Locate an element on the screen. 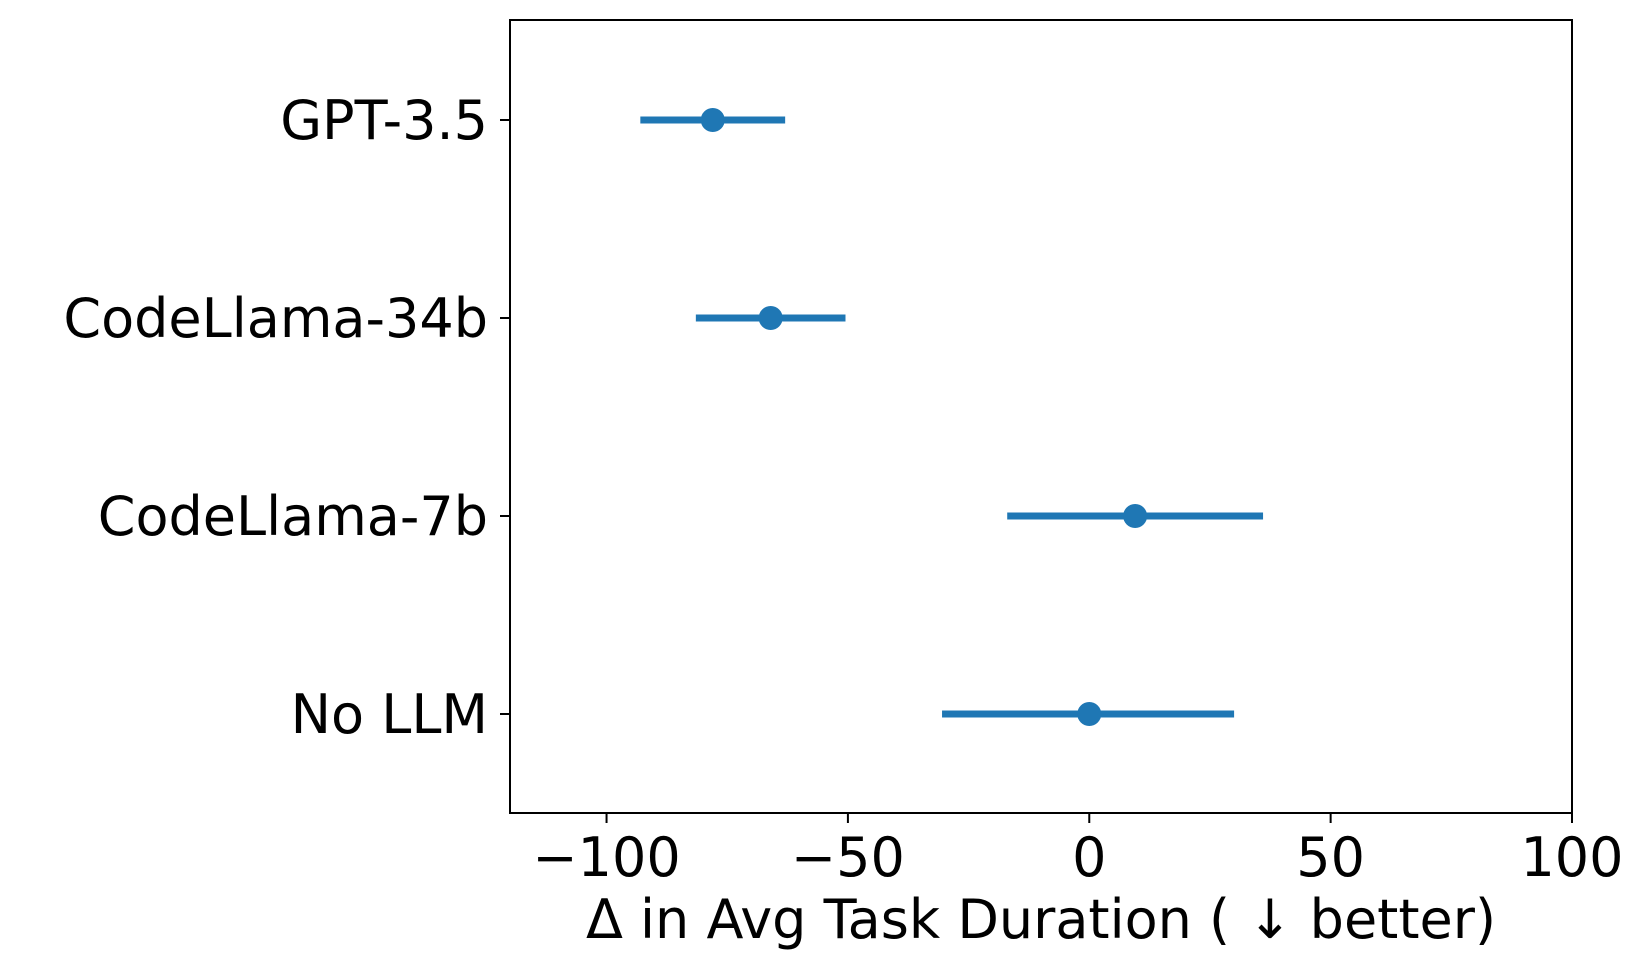 The width and height of the screenshot is (1627, 977). x-tick-label: 50 is located at coordinates (1330, 857).